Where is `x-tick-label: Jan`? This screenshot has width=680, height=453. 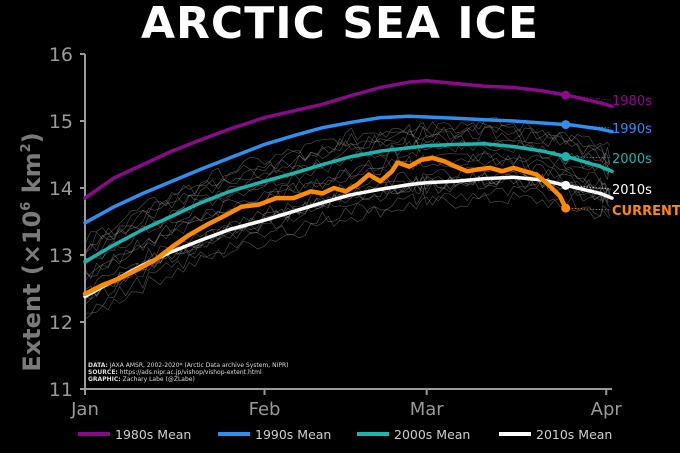
x-tick-label: Jan is located at coordinates (84, 409).